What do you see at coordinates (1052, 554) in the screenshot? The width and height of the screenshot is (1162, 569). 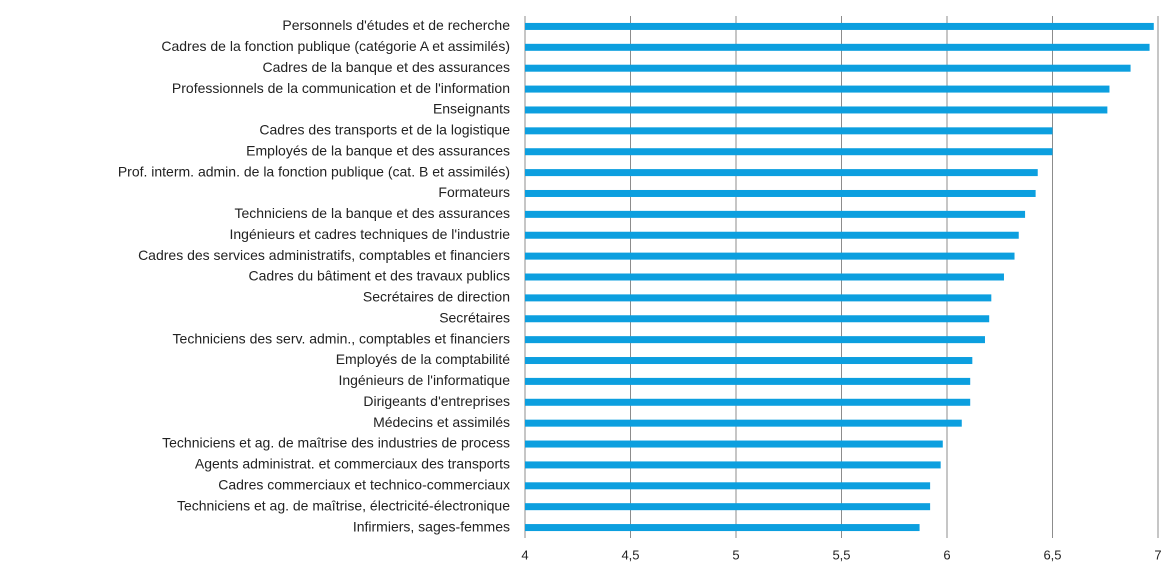 I see `x-tick-label: 6,5` at bounding box center [1052, 554].